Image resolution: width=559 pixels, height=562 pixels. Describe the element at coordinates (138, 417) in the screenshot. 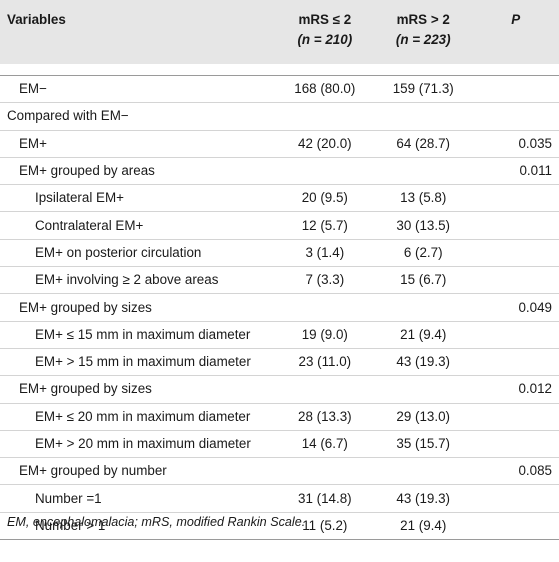

I see `row-label: EM+ ≤ 20 mm in maximum diameter` at that location.